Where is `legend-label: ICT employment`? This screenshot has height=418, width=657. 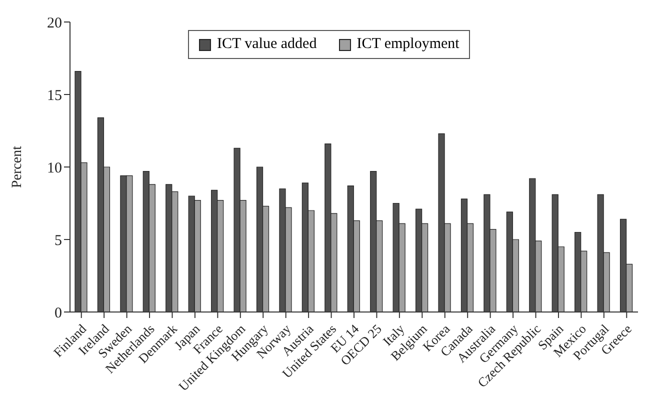 legend-label: ICT employment is located at coordinates (408, 44).